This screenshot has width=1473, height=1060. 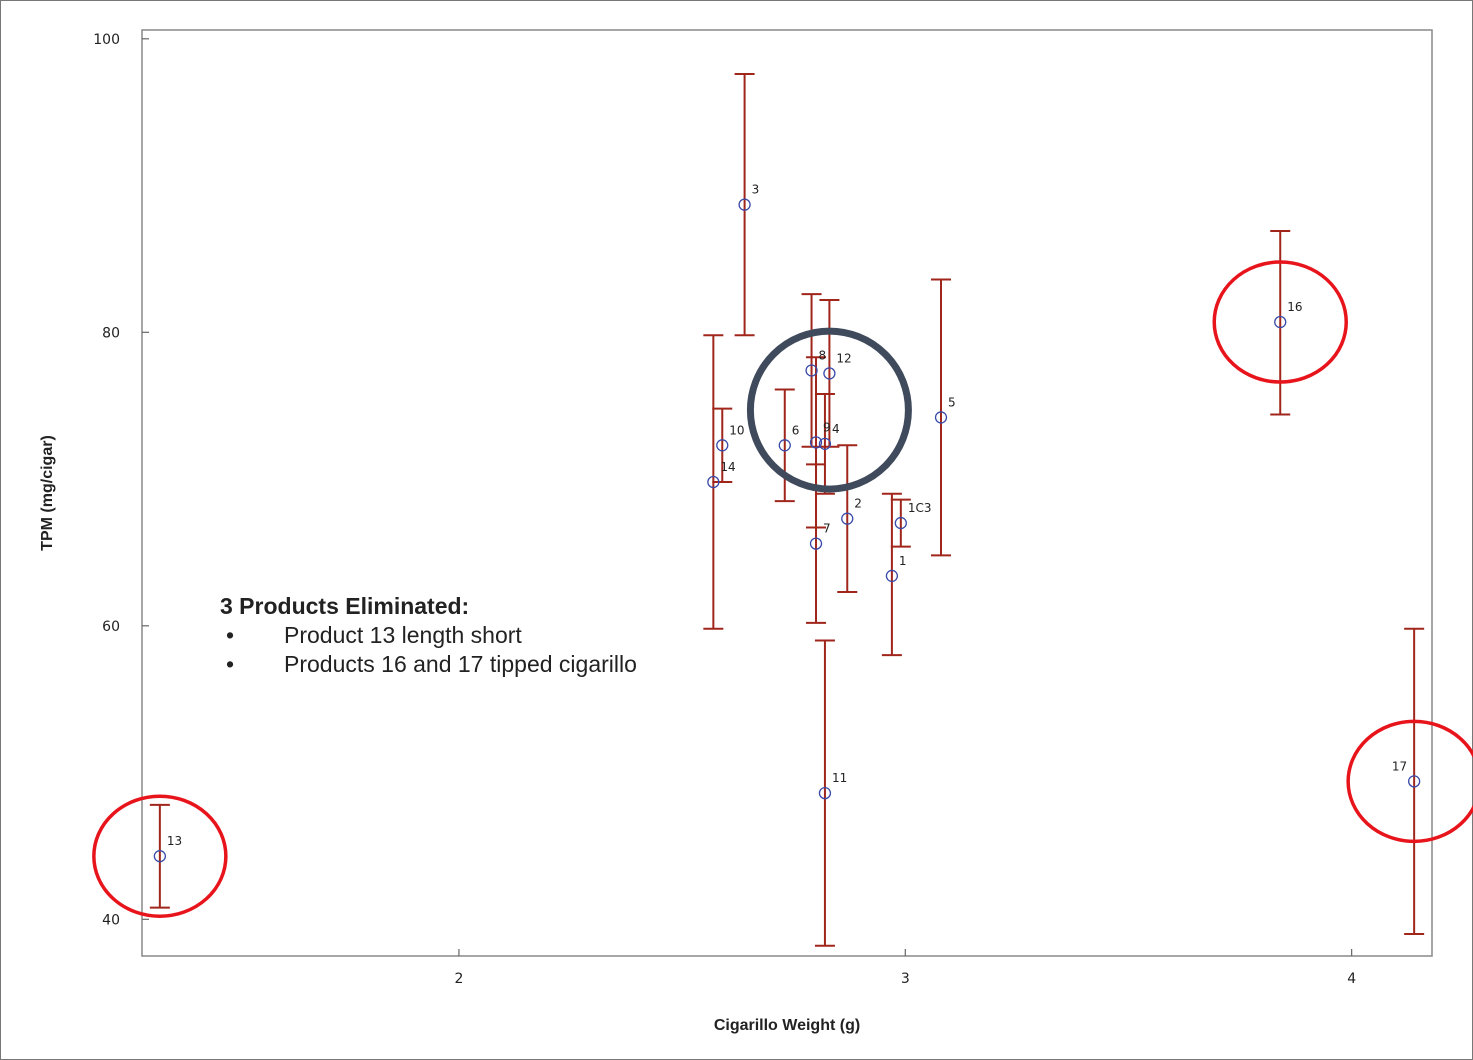 What do you see at coordinates (827, 427) in the screenshot?
I see `point-label: 9` at bounding box center [827, 427].